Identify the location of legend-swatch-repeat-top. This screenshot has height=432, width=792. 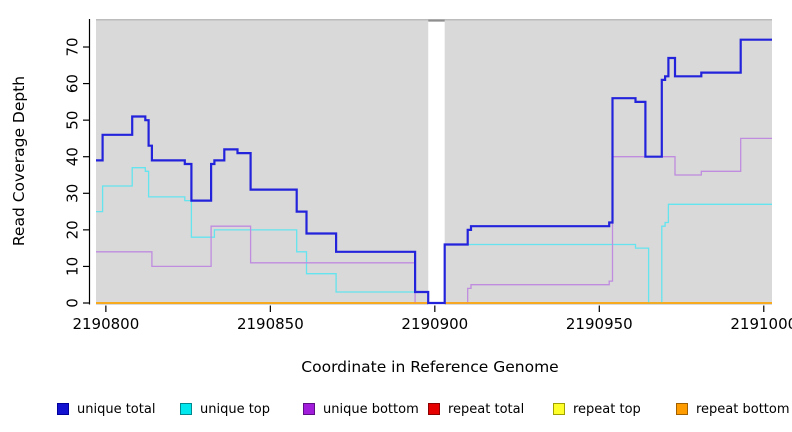
(559, 409).